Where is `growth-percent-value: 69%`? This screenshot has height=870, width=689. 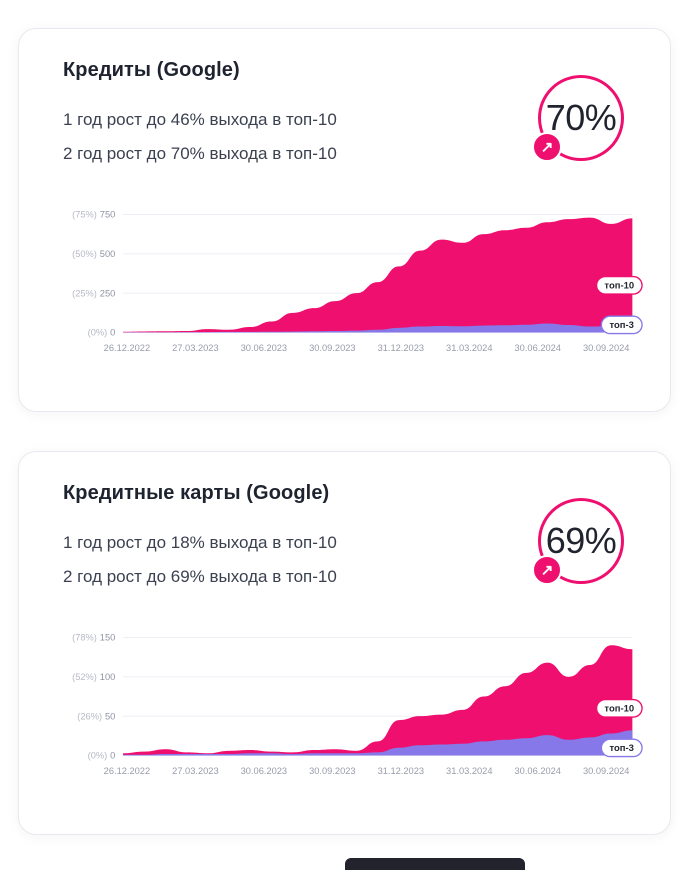 growth-percent-value: 69% is located at coordinates (581, 540).